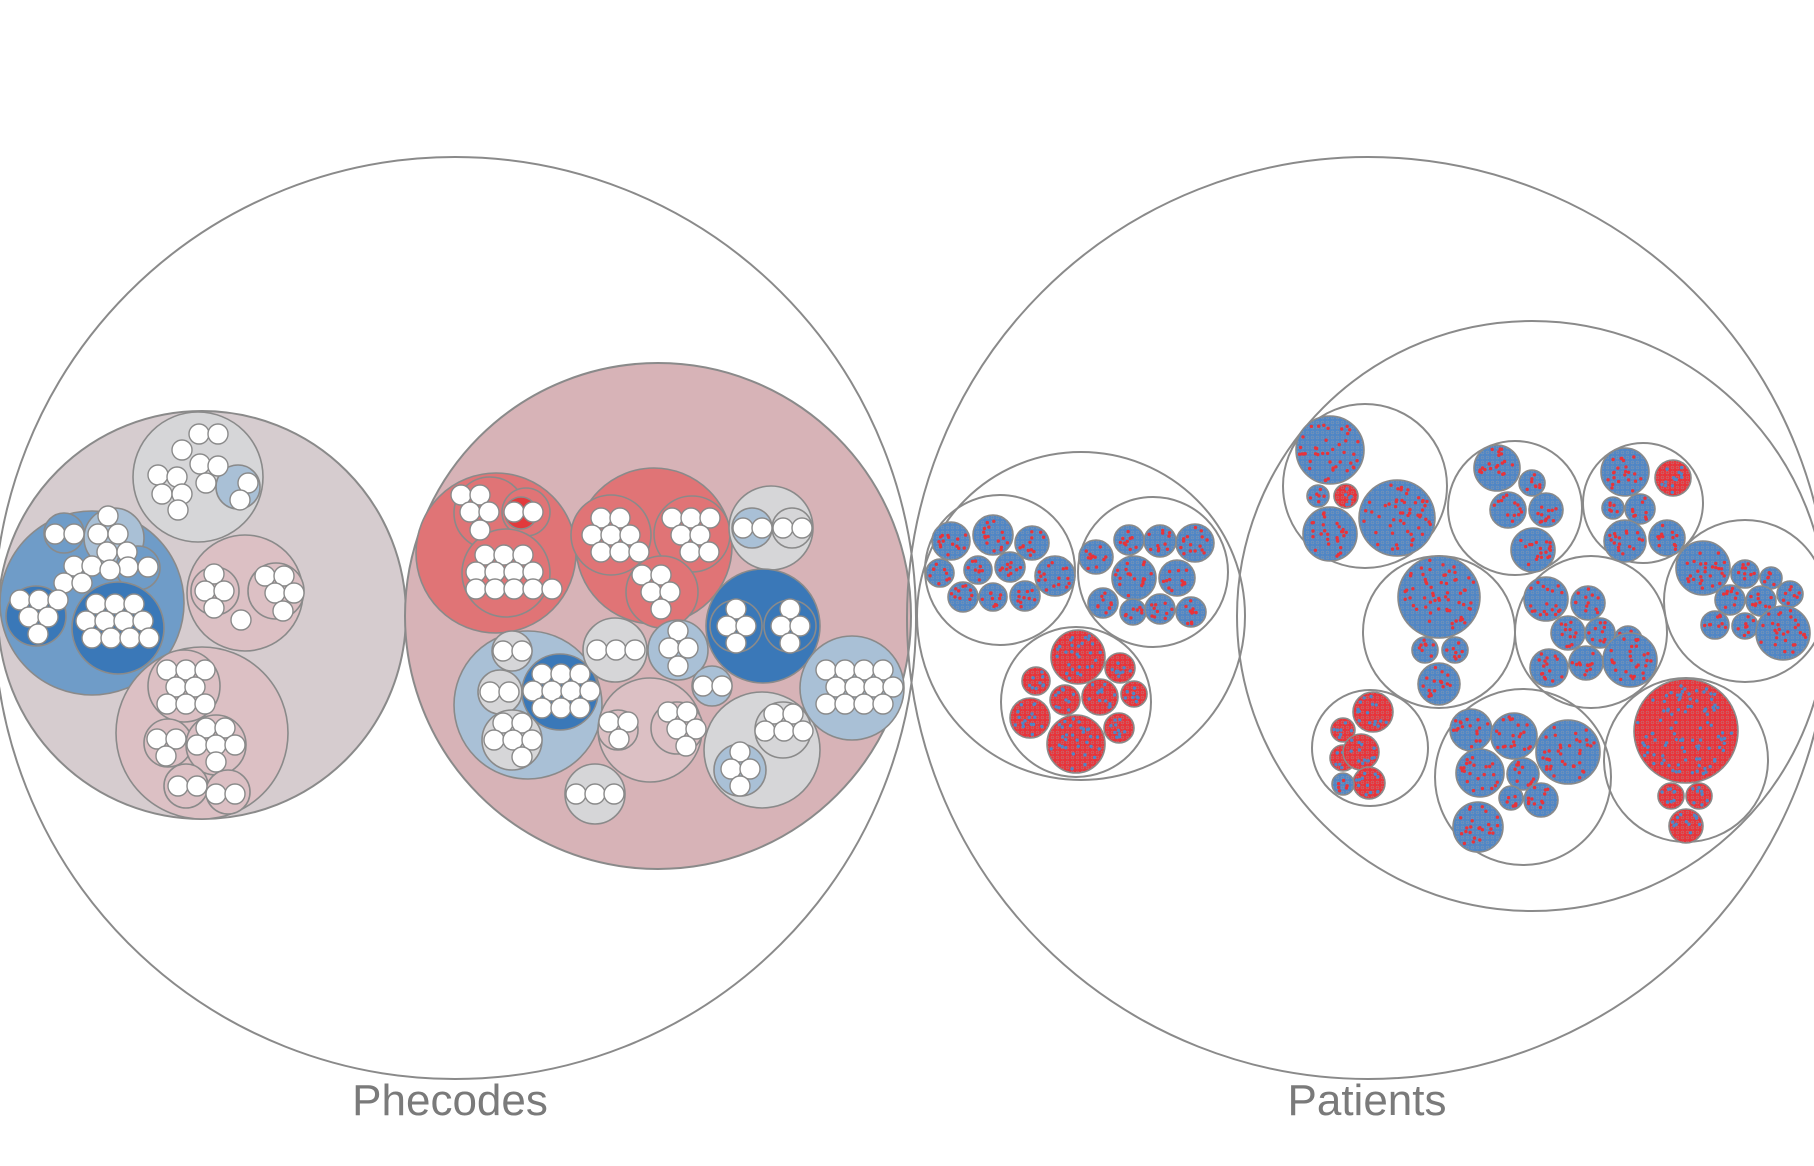 This screenshot has width=1814, height=1166. I want to click on patient-subgroup-circle, so click(1591, 632).